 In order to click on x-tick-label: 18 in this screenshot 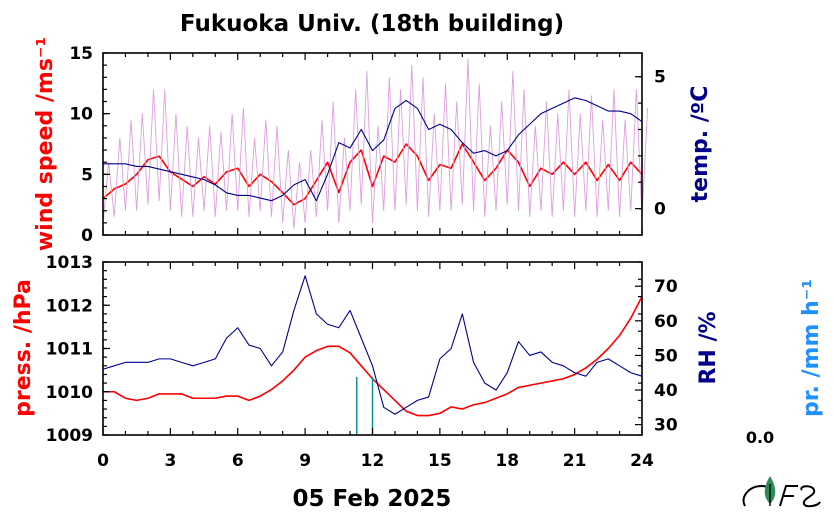, I will do `click(507, 461)`.